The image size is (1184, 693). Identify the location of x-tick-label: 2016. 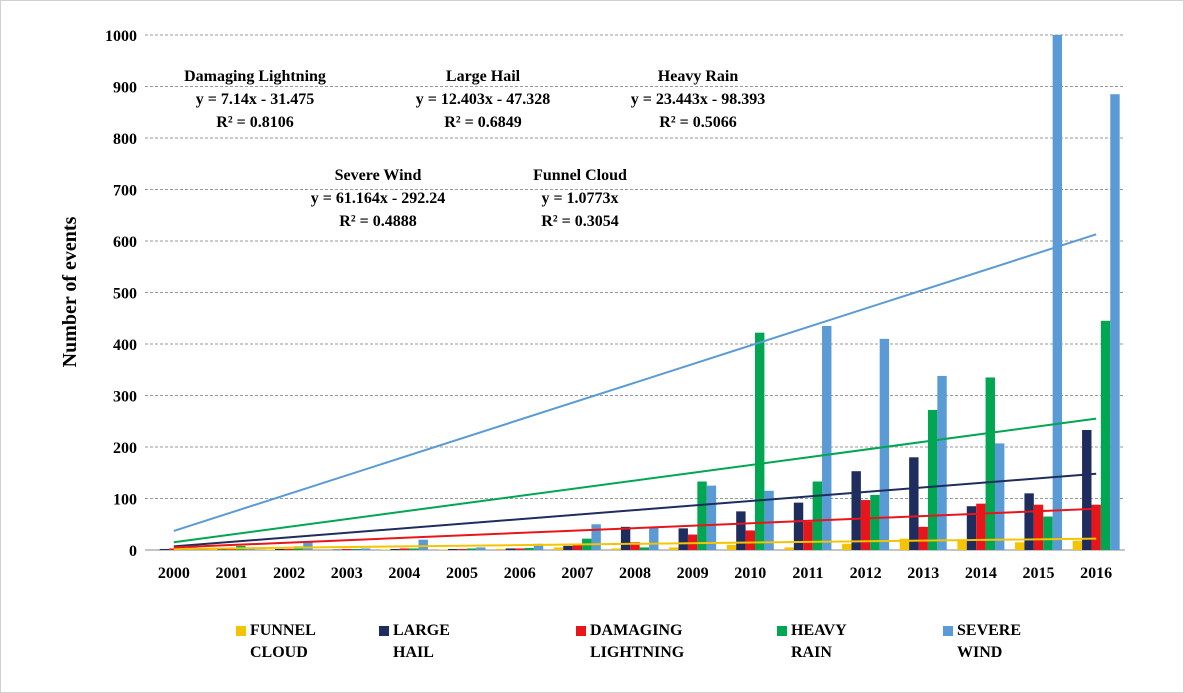
(1096, 573).